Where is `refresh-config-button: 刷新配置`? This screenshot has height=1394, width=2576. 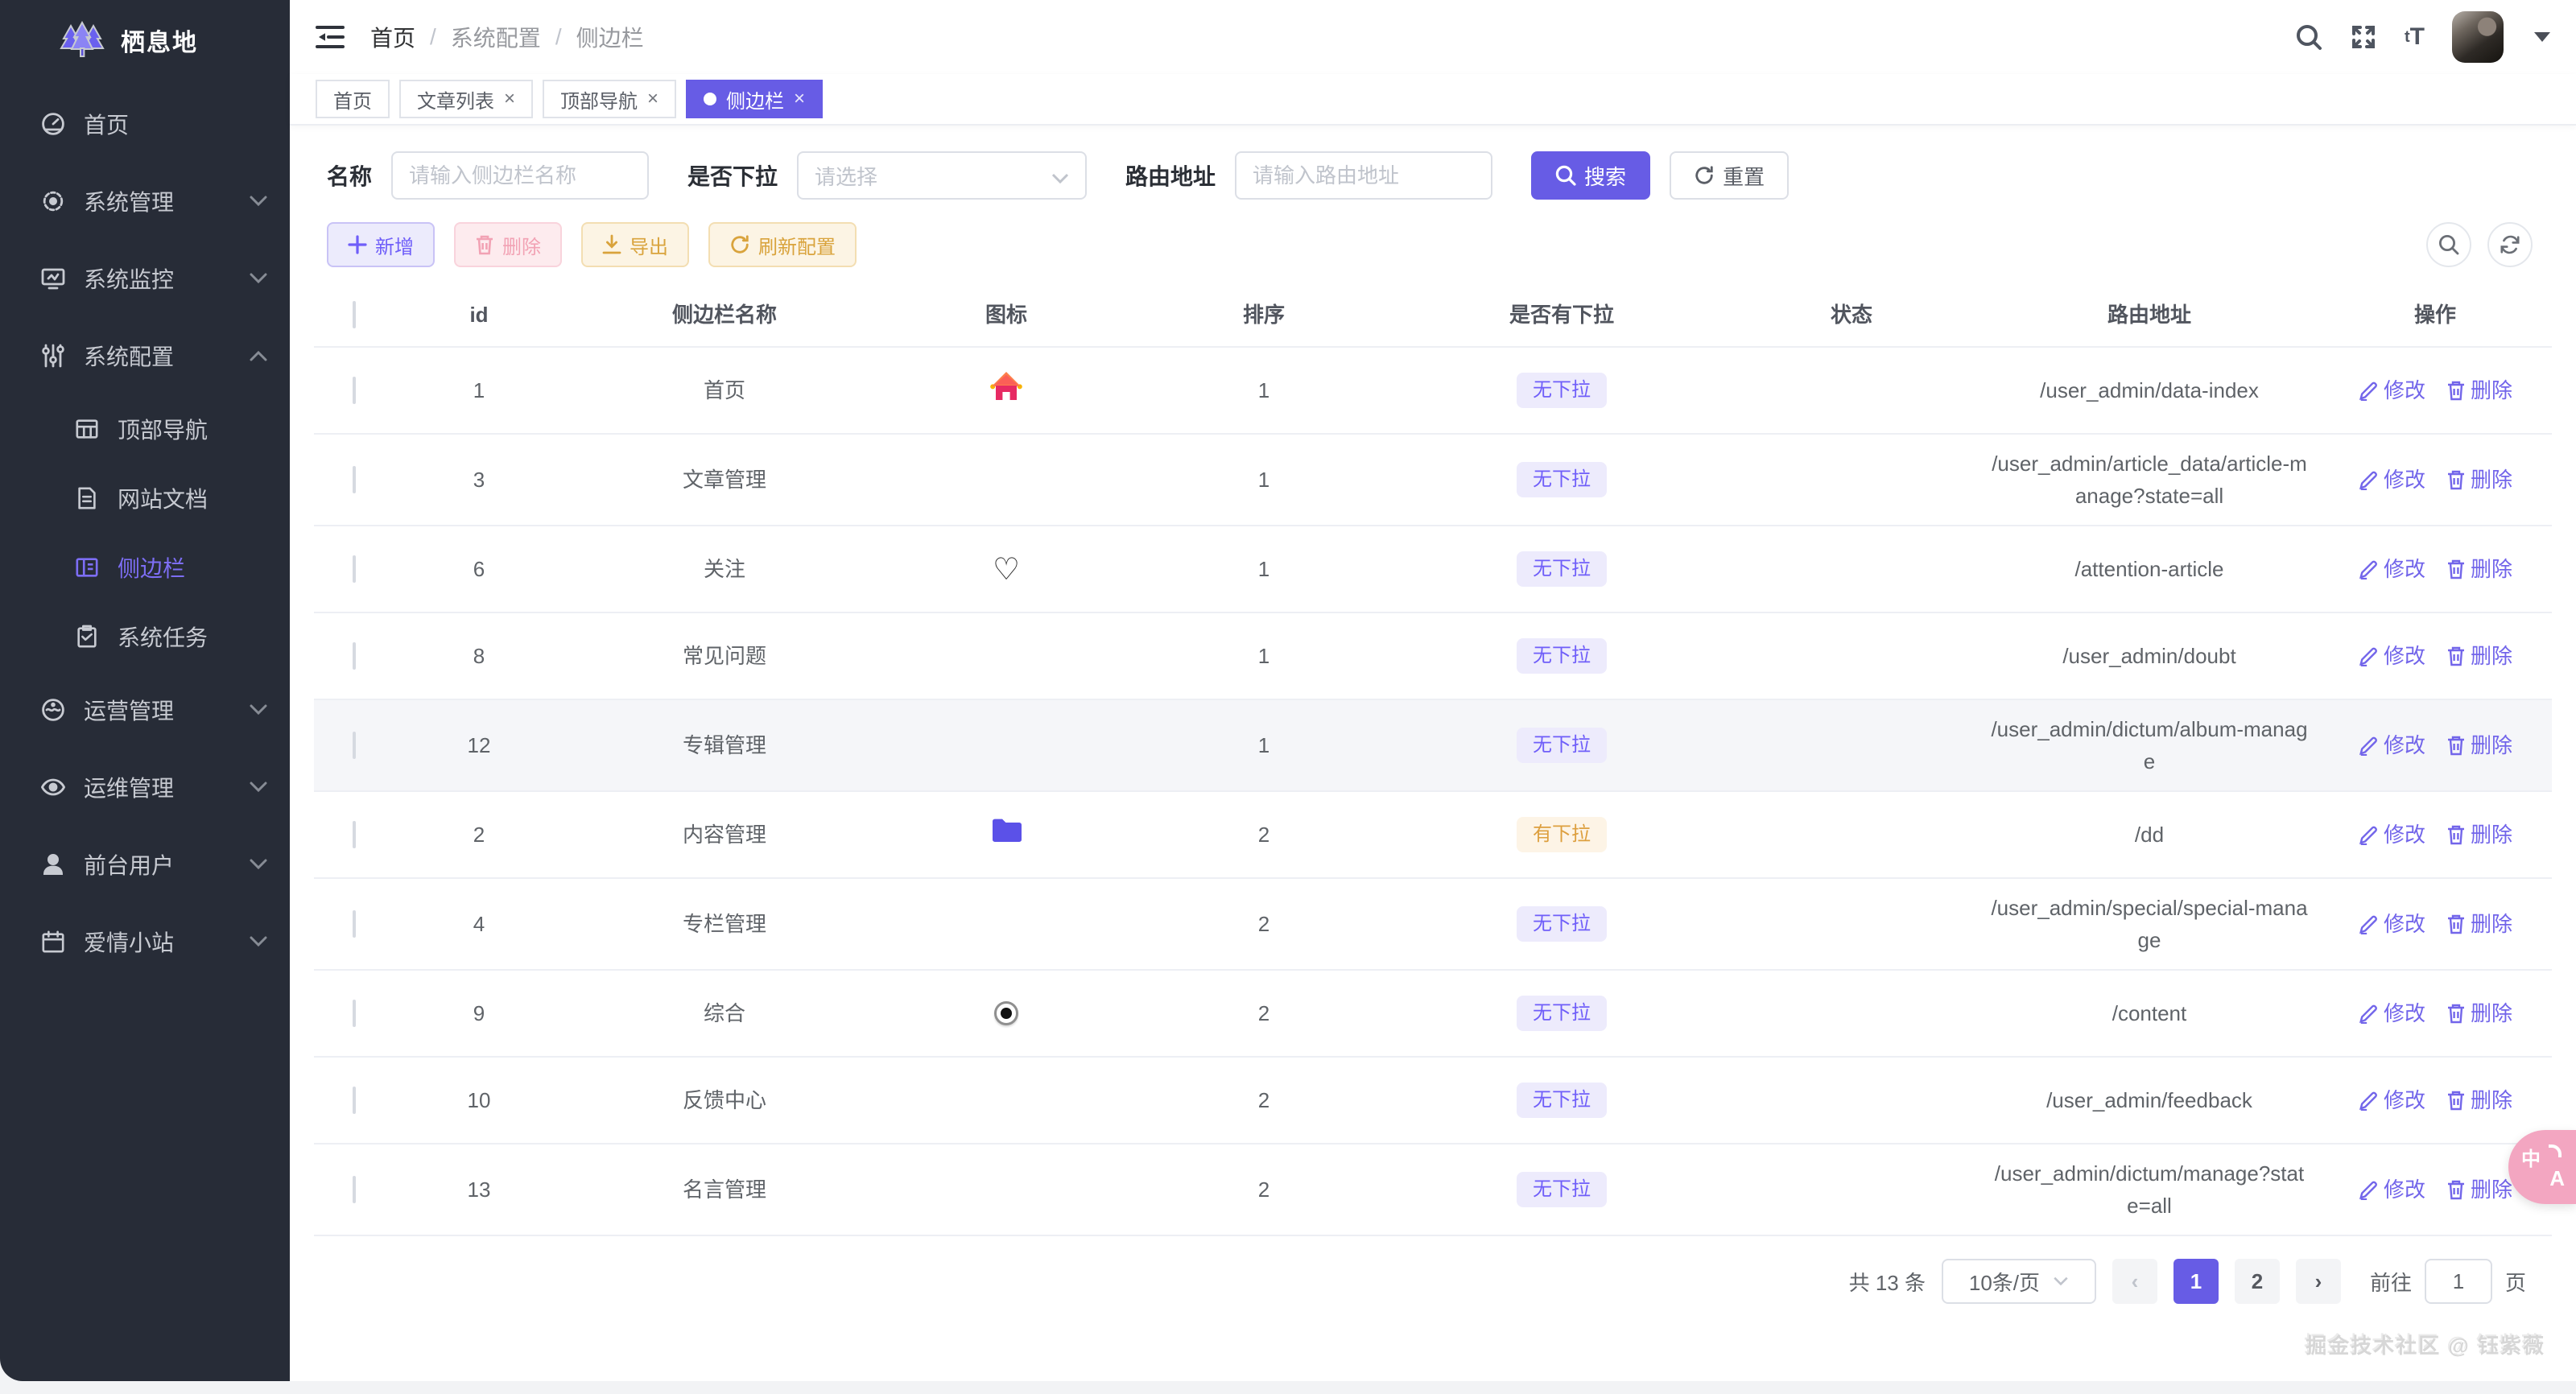 refresh-config-button: 刷新配置 is located at coordinates (782, 244).